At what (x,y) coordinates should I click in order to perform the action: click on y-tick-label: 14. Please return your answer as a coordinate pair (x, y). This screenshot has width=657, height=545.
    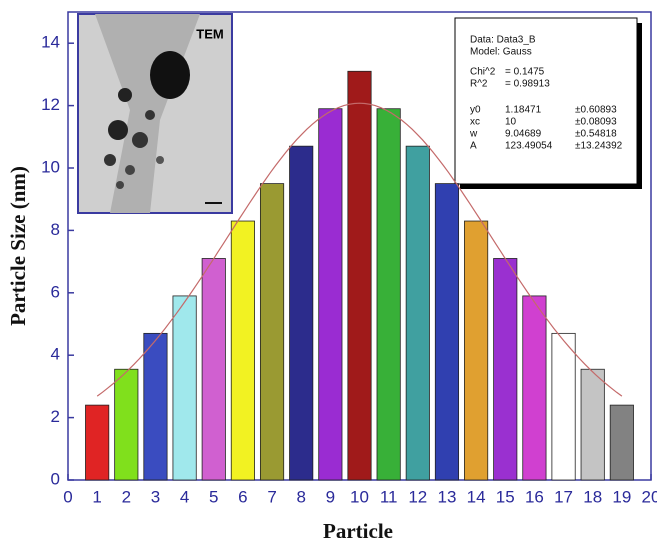
    Looking at the image, I should click on (50, 42).